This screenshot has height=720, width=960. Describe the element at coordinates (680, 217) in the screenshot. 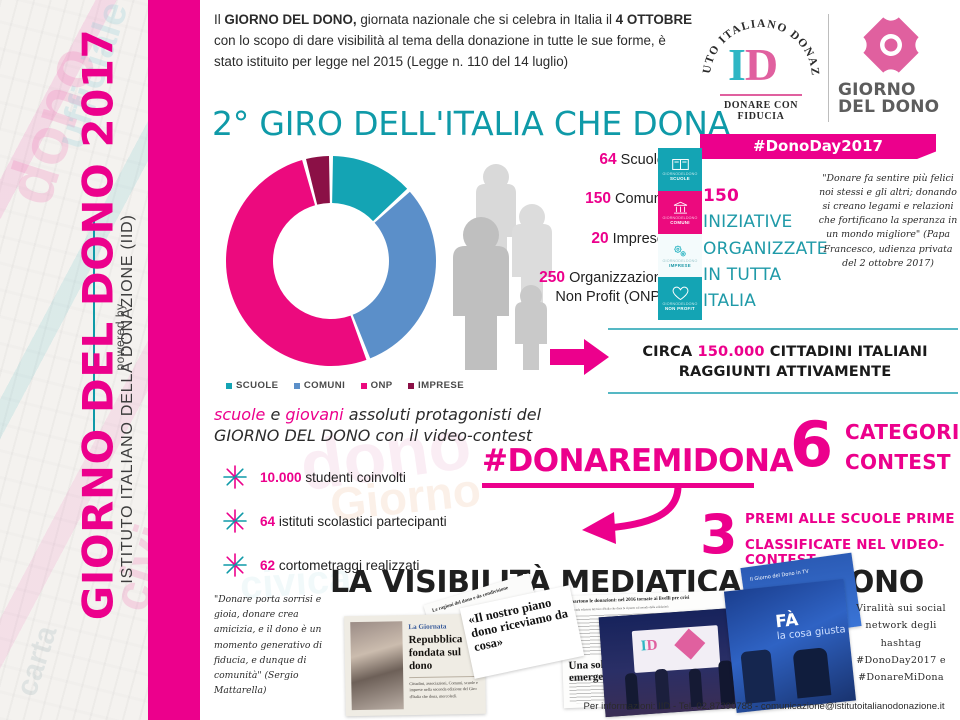

I see `badge-comuni-line1: GIORNODELDONO` at that location.